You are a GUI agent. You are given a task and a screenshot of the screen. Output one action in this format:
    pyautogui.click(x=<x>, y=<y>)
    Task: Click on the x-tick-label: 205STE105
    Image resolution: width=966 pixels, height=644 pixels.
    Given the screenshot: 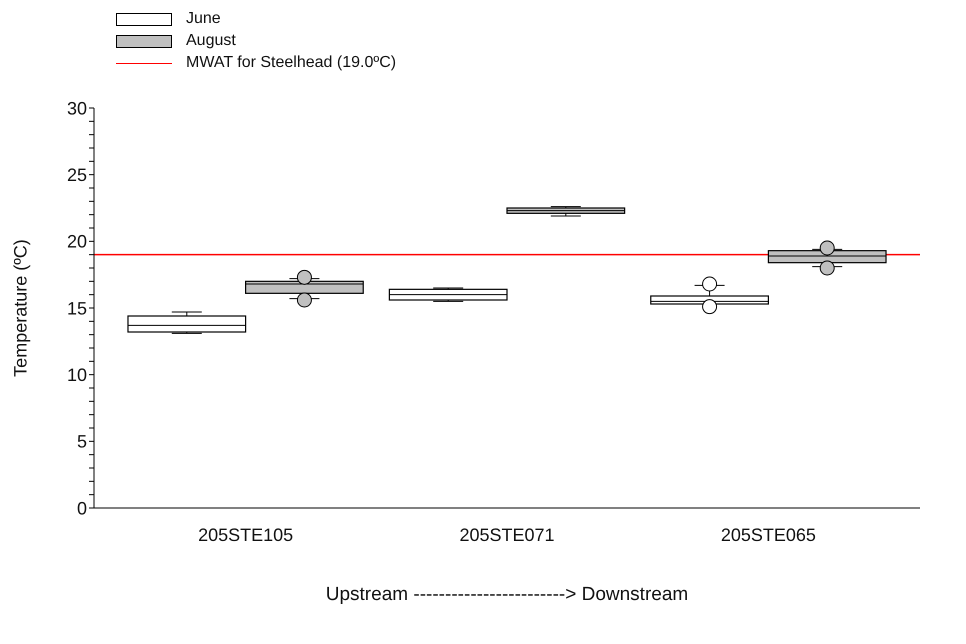 What is the action you would take?
    pyautogui.click(x=246, y=534)
    